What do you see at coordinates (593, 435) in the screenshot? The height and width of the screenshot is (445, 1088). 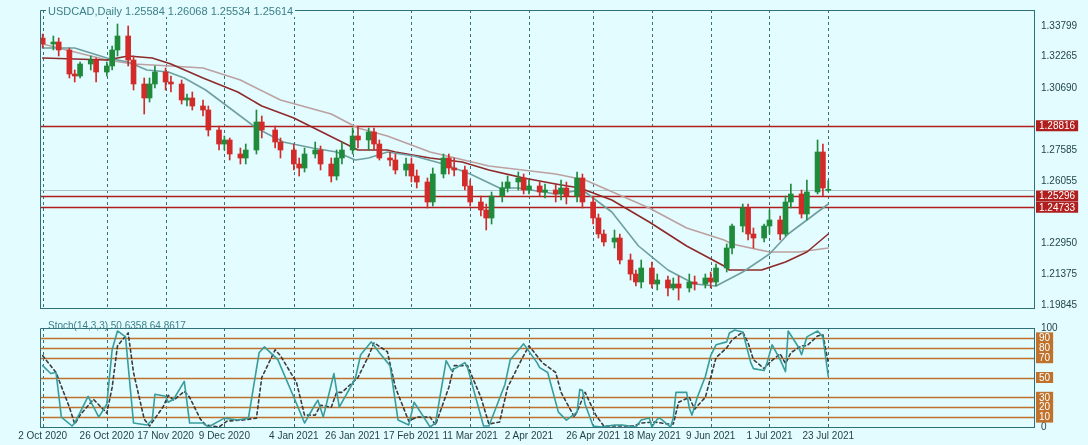 I see `x-tick-label: 26 Apr 2021` at bounding box center [593, 435].